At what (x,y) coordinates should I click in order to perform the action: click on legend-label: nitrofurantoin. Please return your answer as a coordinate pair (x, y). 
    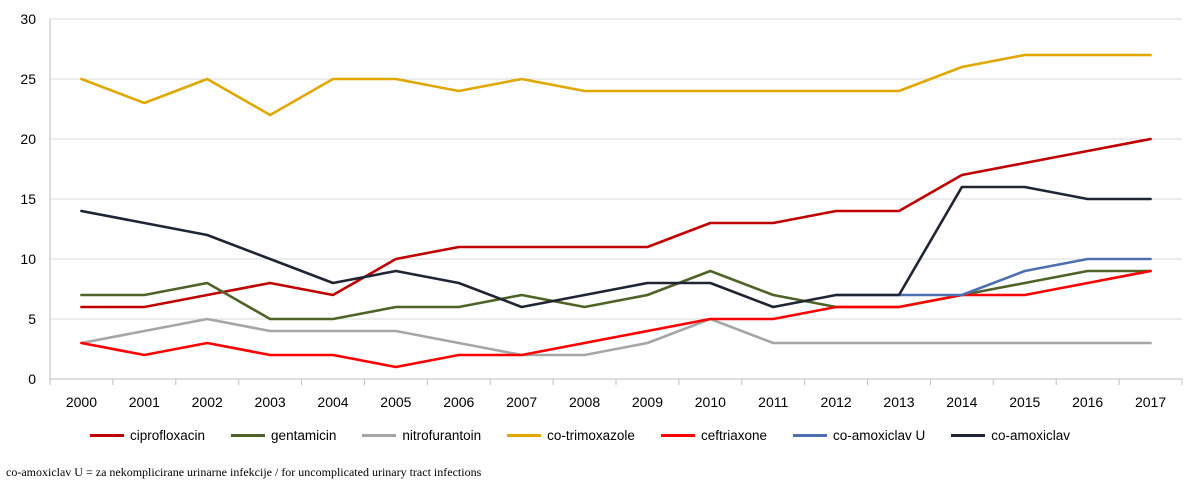
    Looking at the image, I should click on (442, 435).